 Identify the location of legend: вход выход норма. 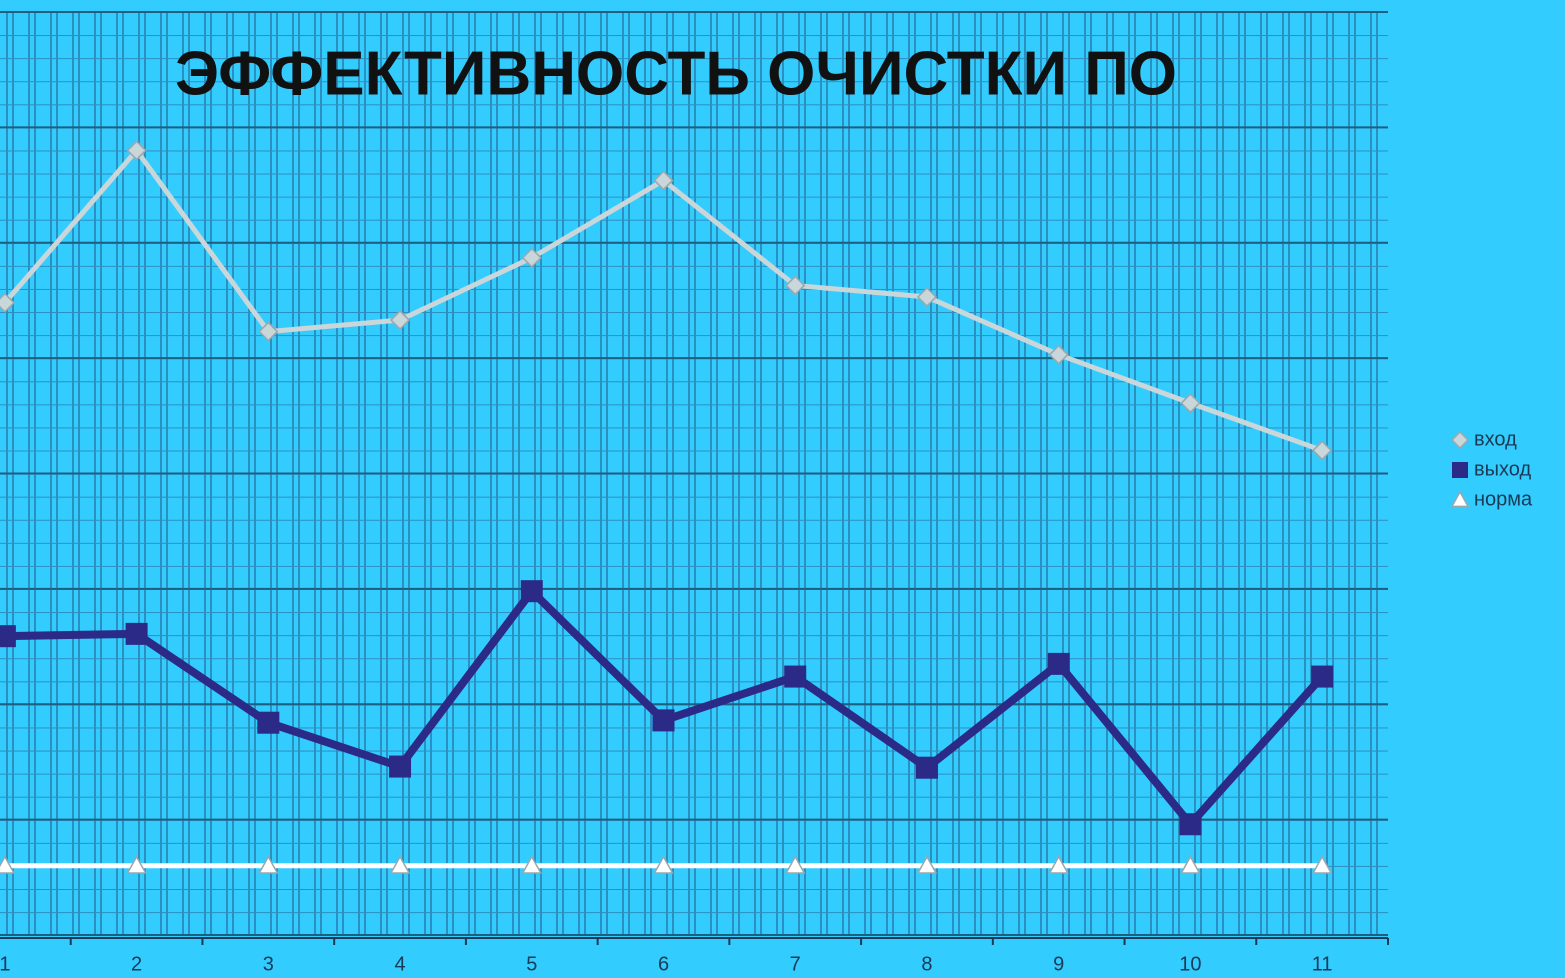
(1491, 469).